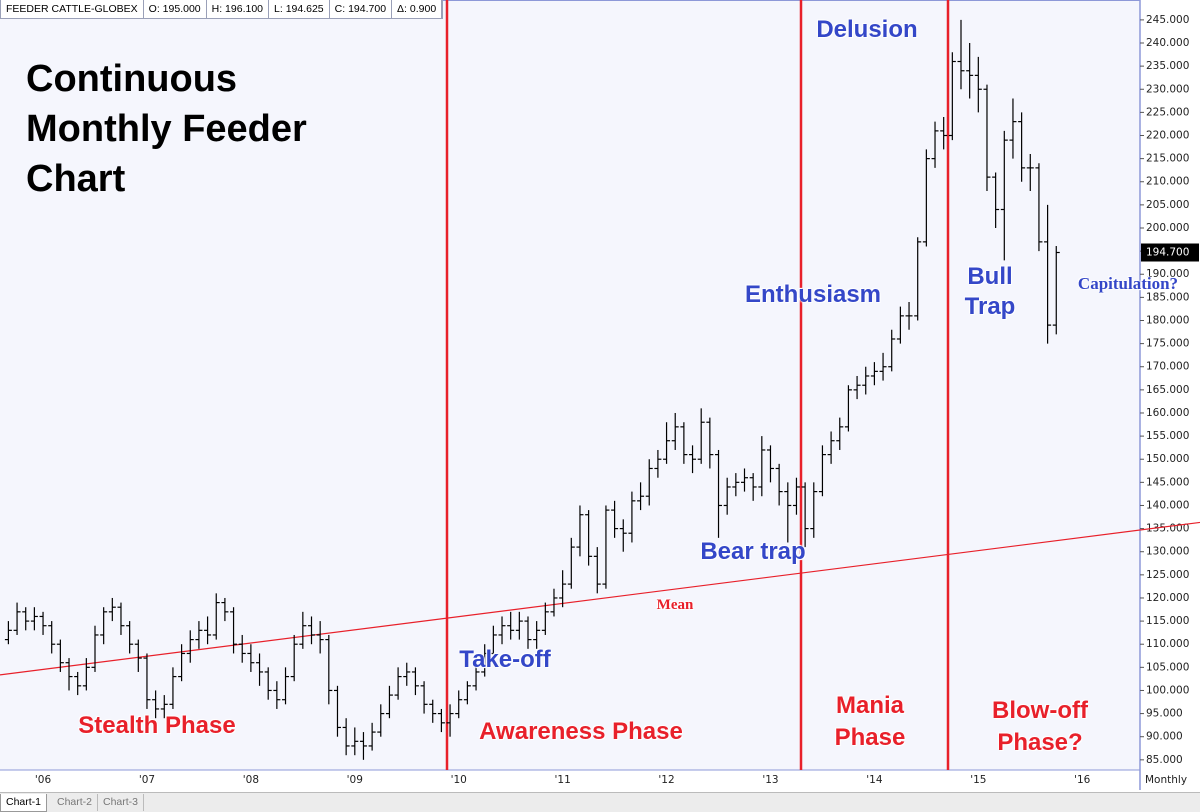 This screenshot has width=1200, height=812. What do you see at coordinates (1167, 667) in the screenshot?
I see `y-tick-label: 105.000` at bounding box center [1167, 667].